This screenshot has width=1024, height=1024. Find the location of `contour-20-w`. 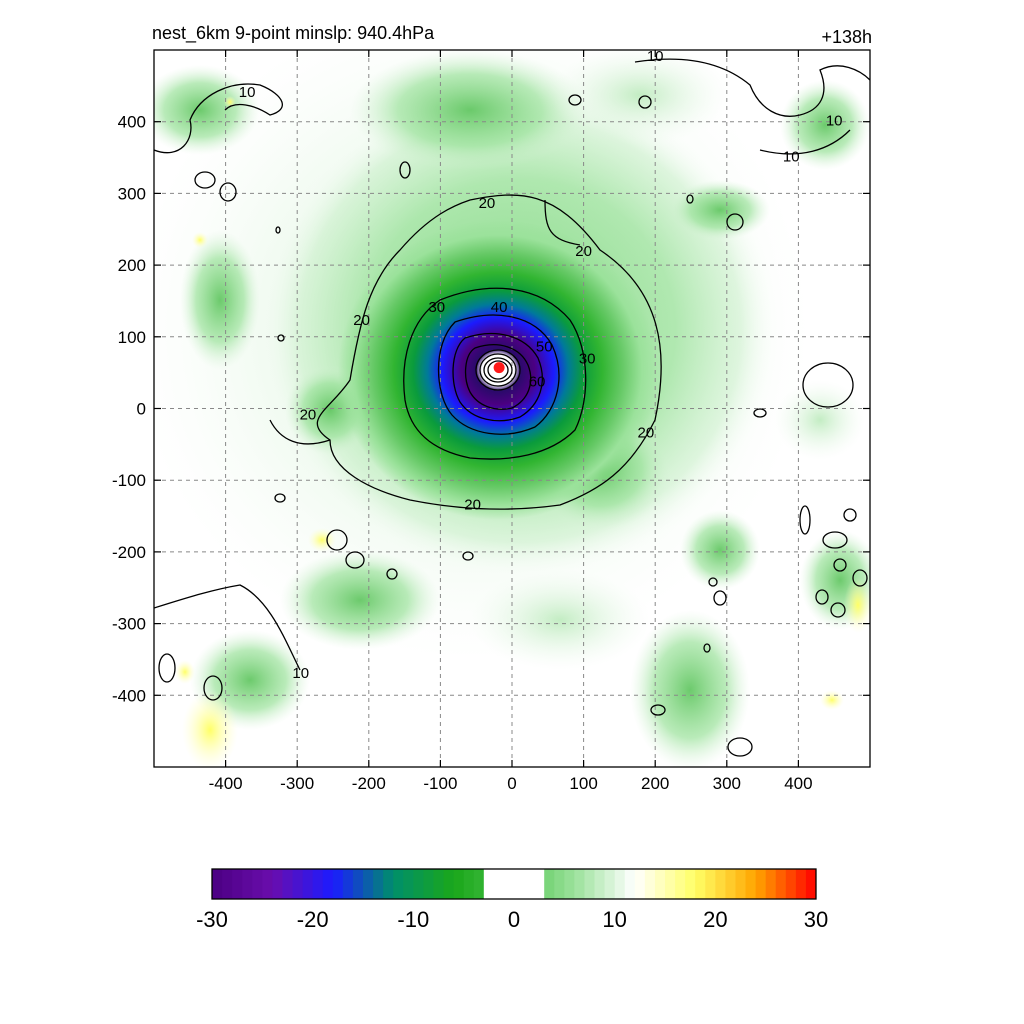

contour-20-w is located at coordinates (300, 432).